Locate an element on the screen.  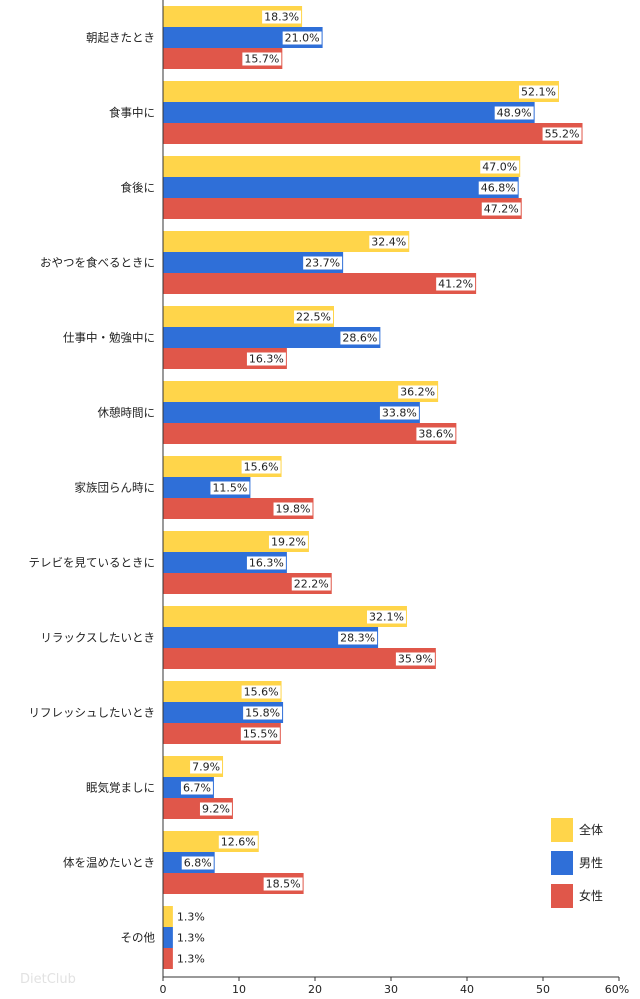
category-label: 仕事中・勉強中に is located at coordinates (109, 338).